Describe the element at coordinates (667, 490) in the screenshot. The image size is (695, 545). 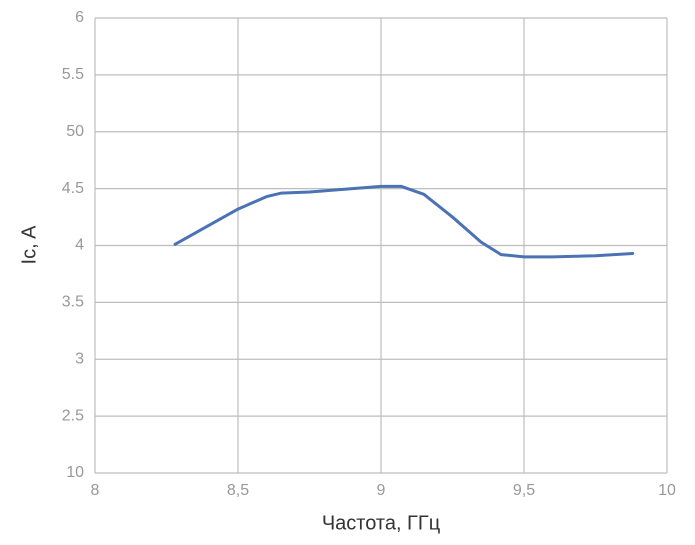
I see `x-tick-label: 10` at that location.